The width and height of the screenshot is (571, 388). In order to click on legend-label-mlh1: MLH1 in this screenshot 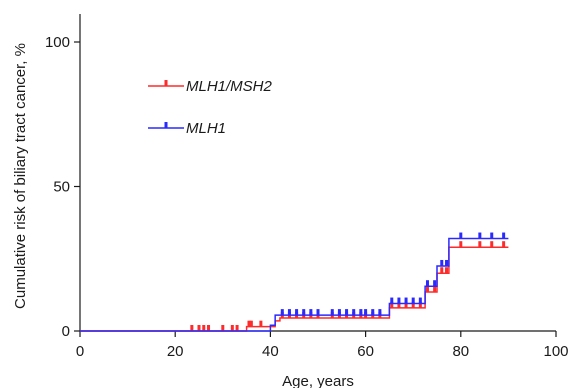, I will do `click(206, 128)`.